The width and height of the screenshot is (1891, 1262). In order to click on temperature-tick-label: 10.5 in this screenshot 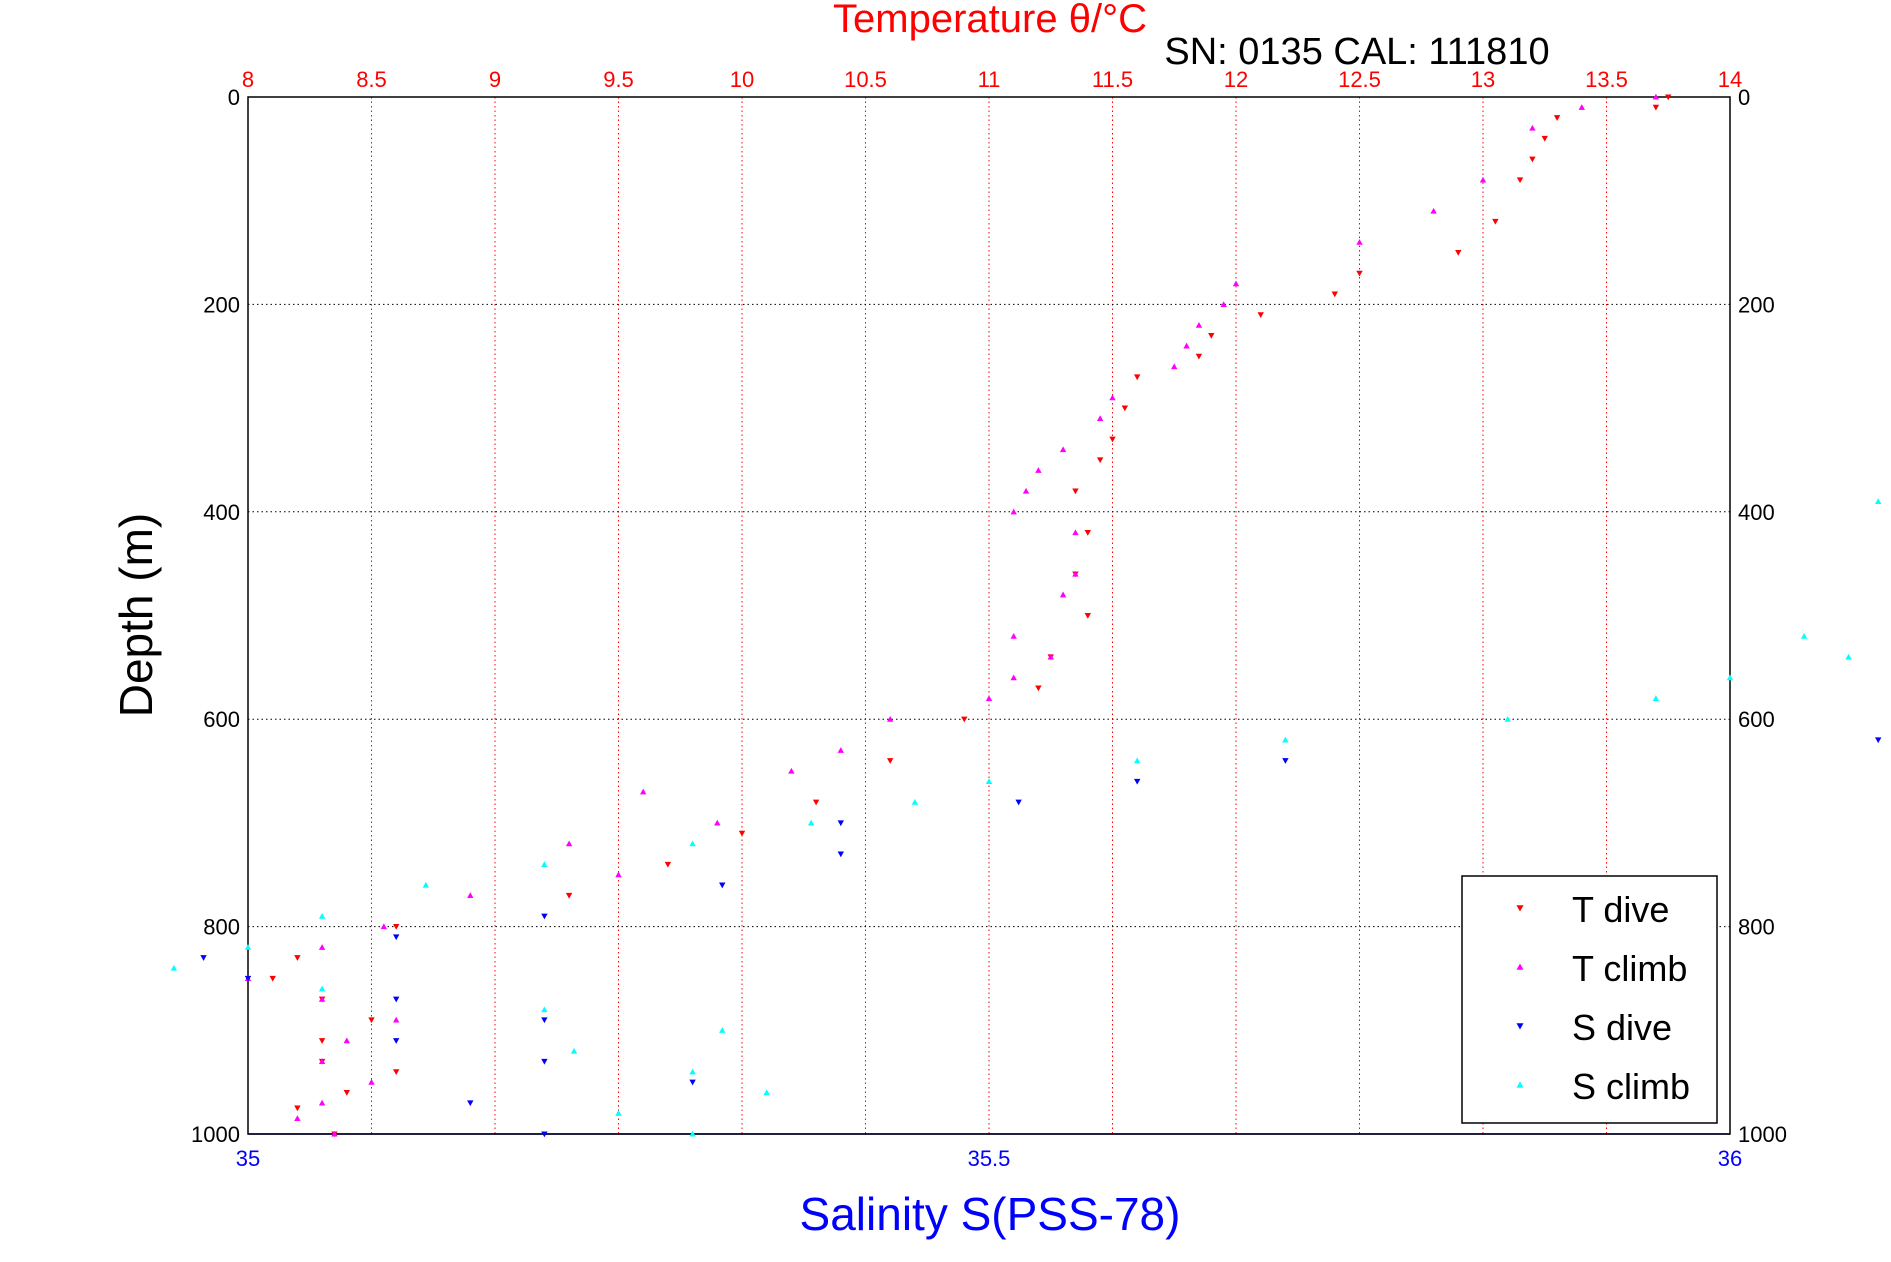, I will do `click(865, 79)`.